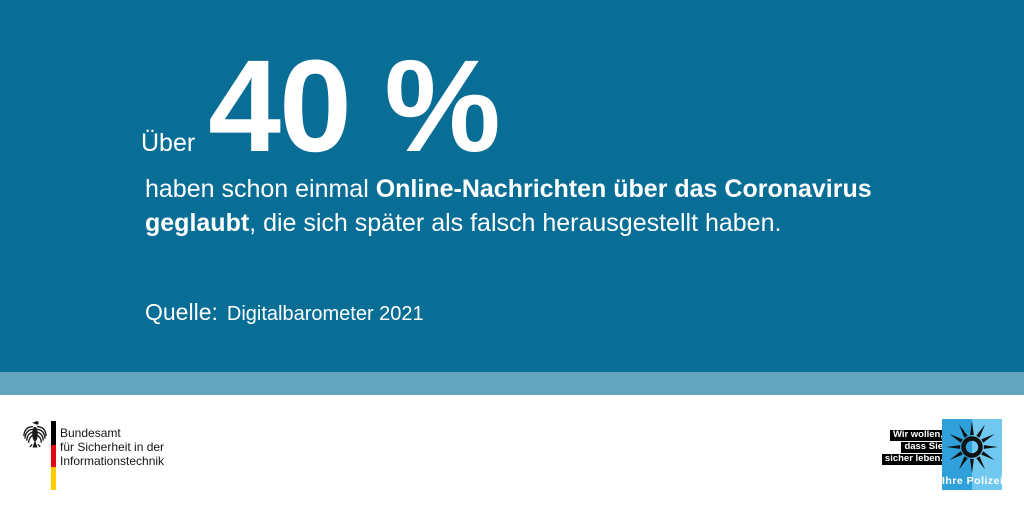  I want to click on federal-eagle-icon, so click(35, 434).